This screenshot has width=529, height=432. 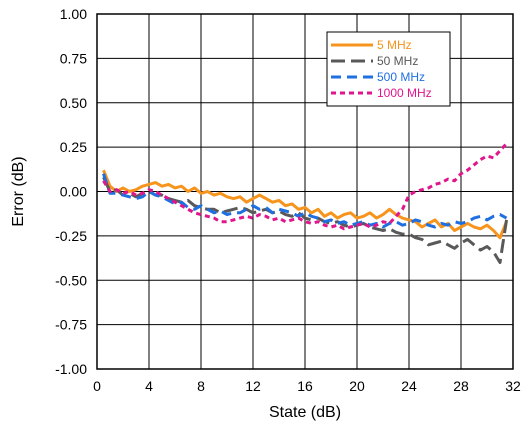 I want to click on x-axis-ticks: 0 4 8 12 16 20 24 28 32, so click(x=307, y=386).